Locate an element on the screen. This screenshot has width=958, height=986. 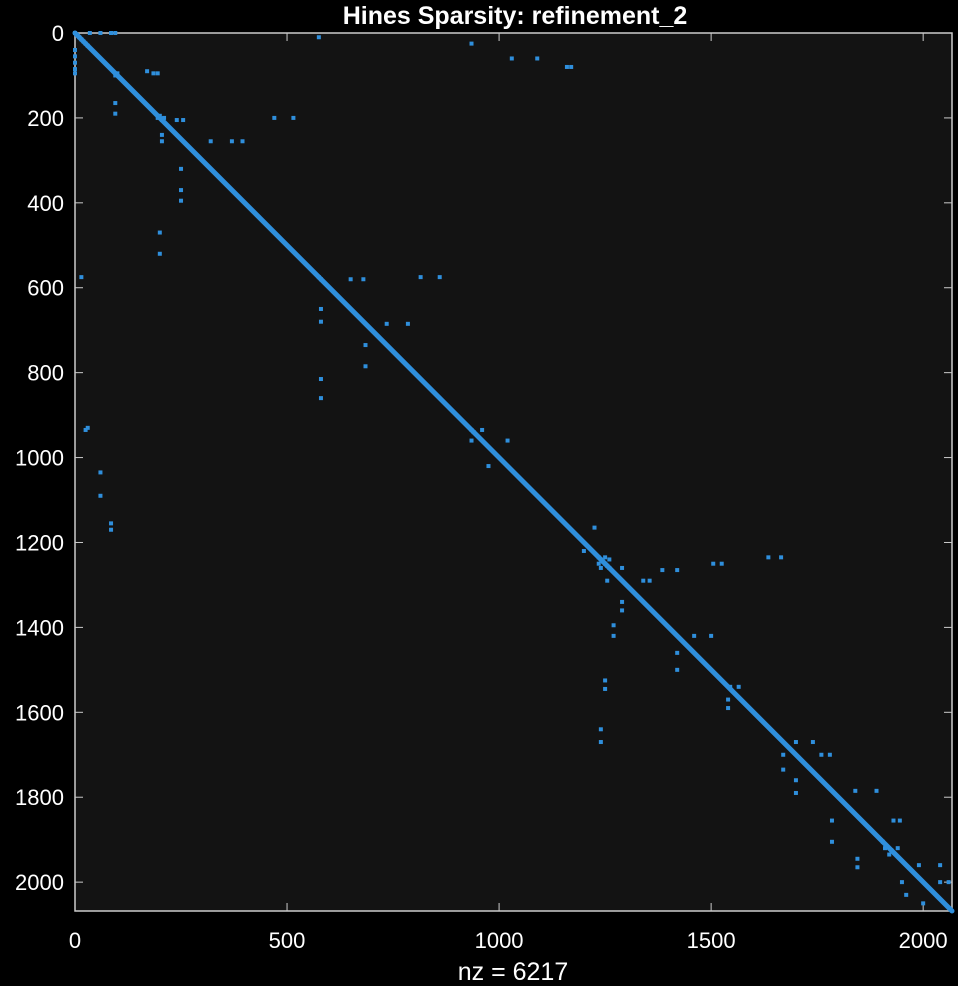
y-tick-label: 800 is located at coordinates (45, 373).